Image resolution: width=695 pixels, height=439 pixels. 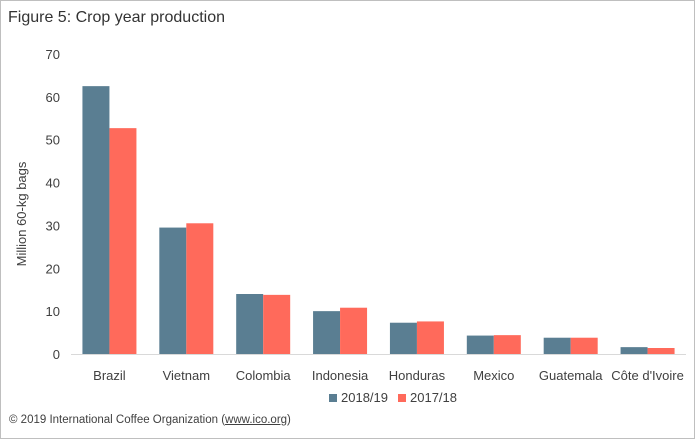 What do you see at coordinates (53, 140) in the screenshot?
I see `y-tick-label: 50` at bounding box center [53, 140].